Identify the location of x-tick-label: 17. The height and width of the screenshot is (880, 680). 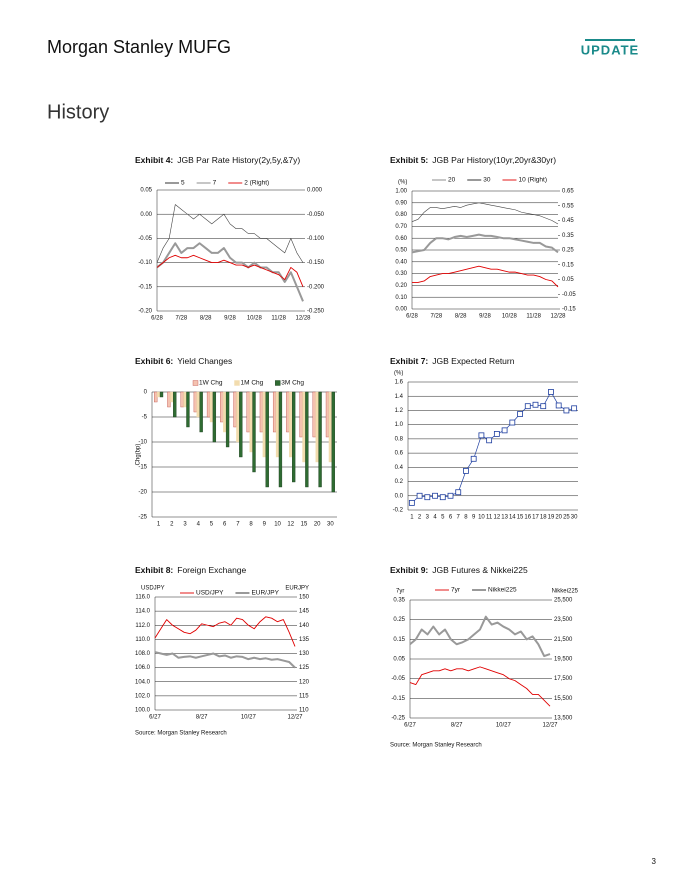
(535, 518).